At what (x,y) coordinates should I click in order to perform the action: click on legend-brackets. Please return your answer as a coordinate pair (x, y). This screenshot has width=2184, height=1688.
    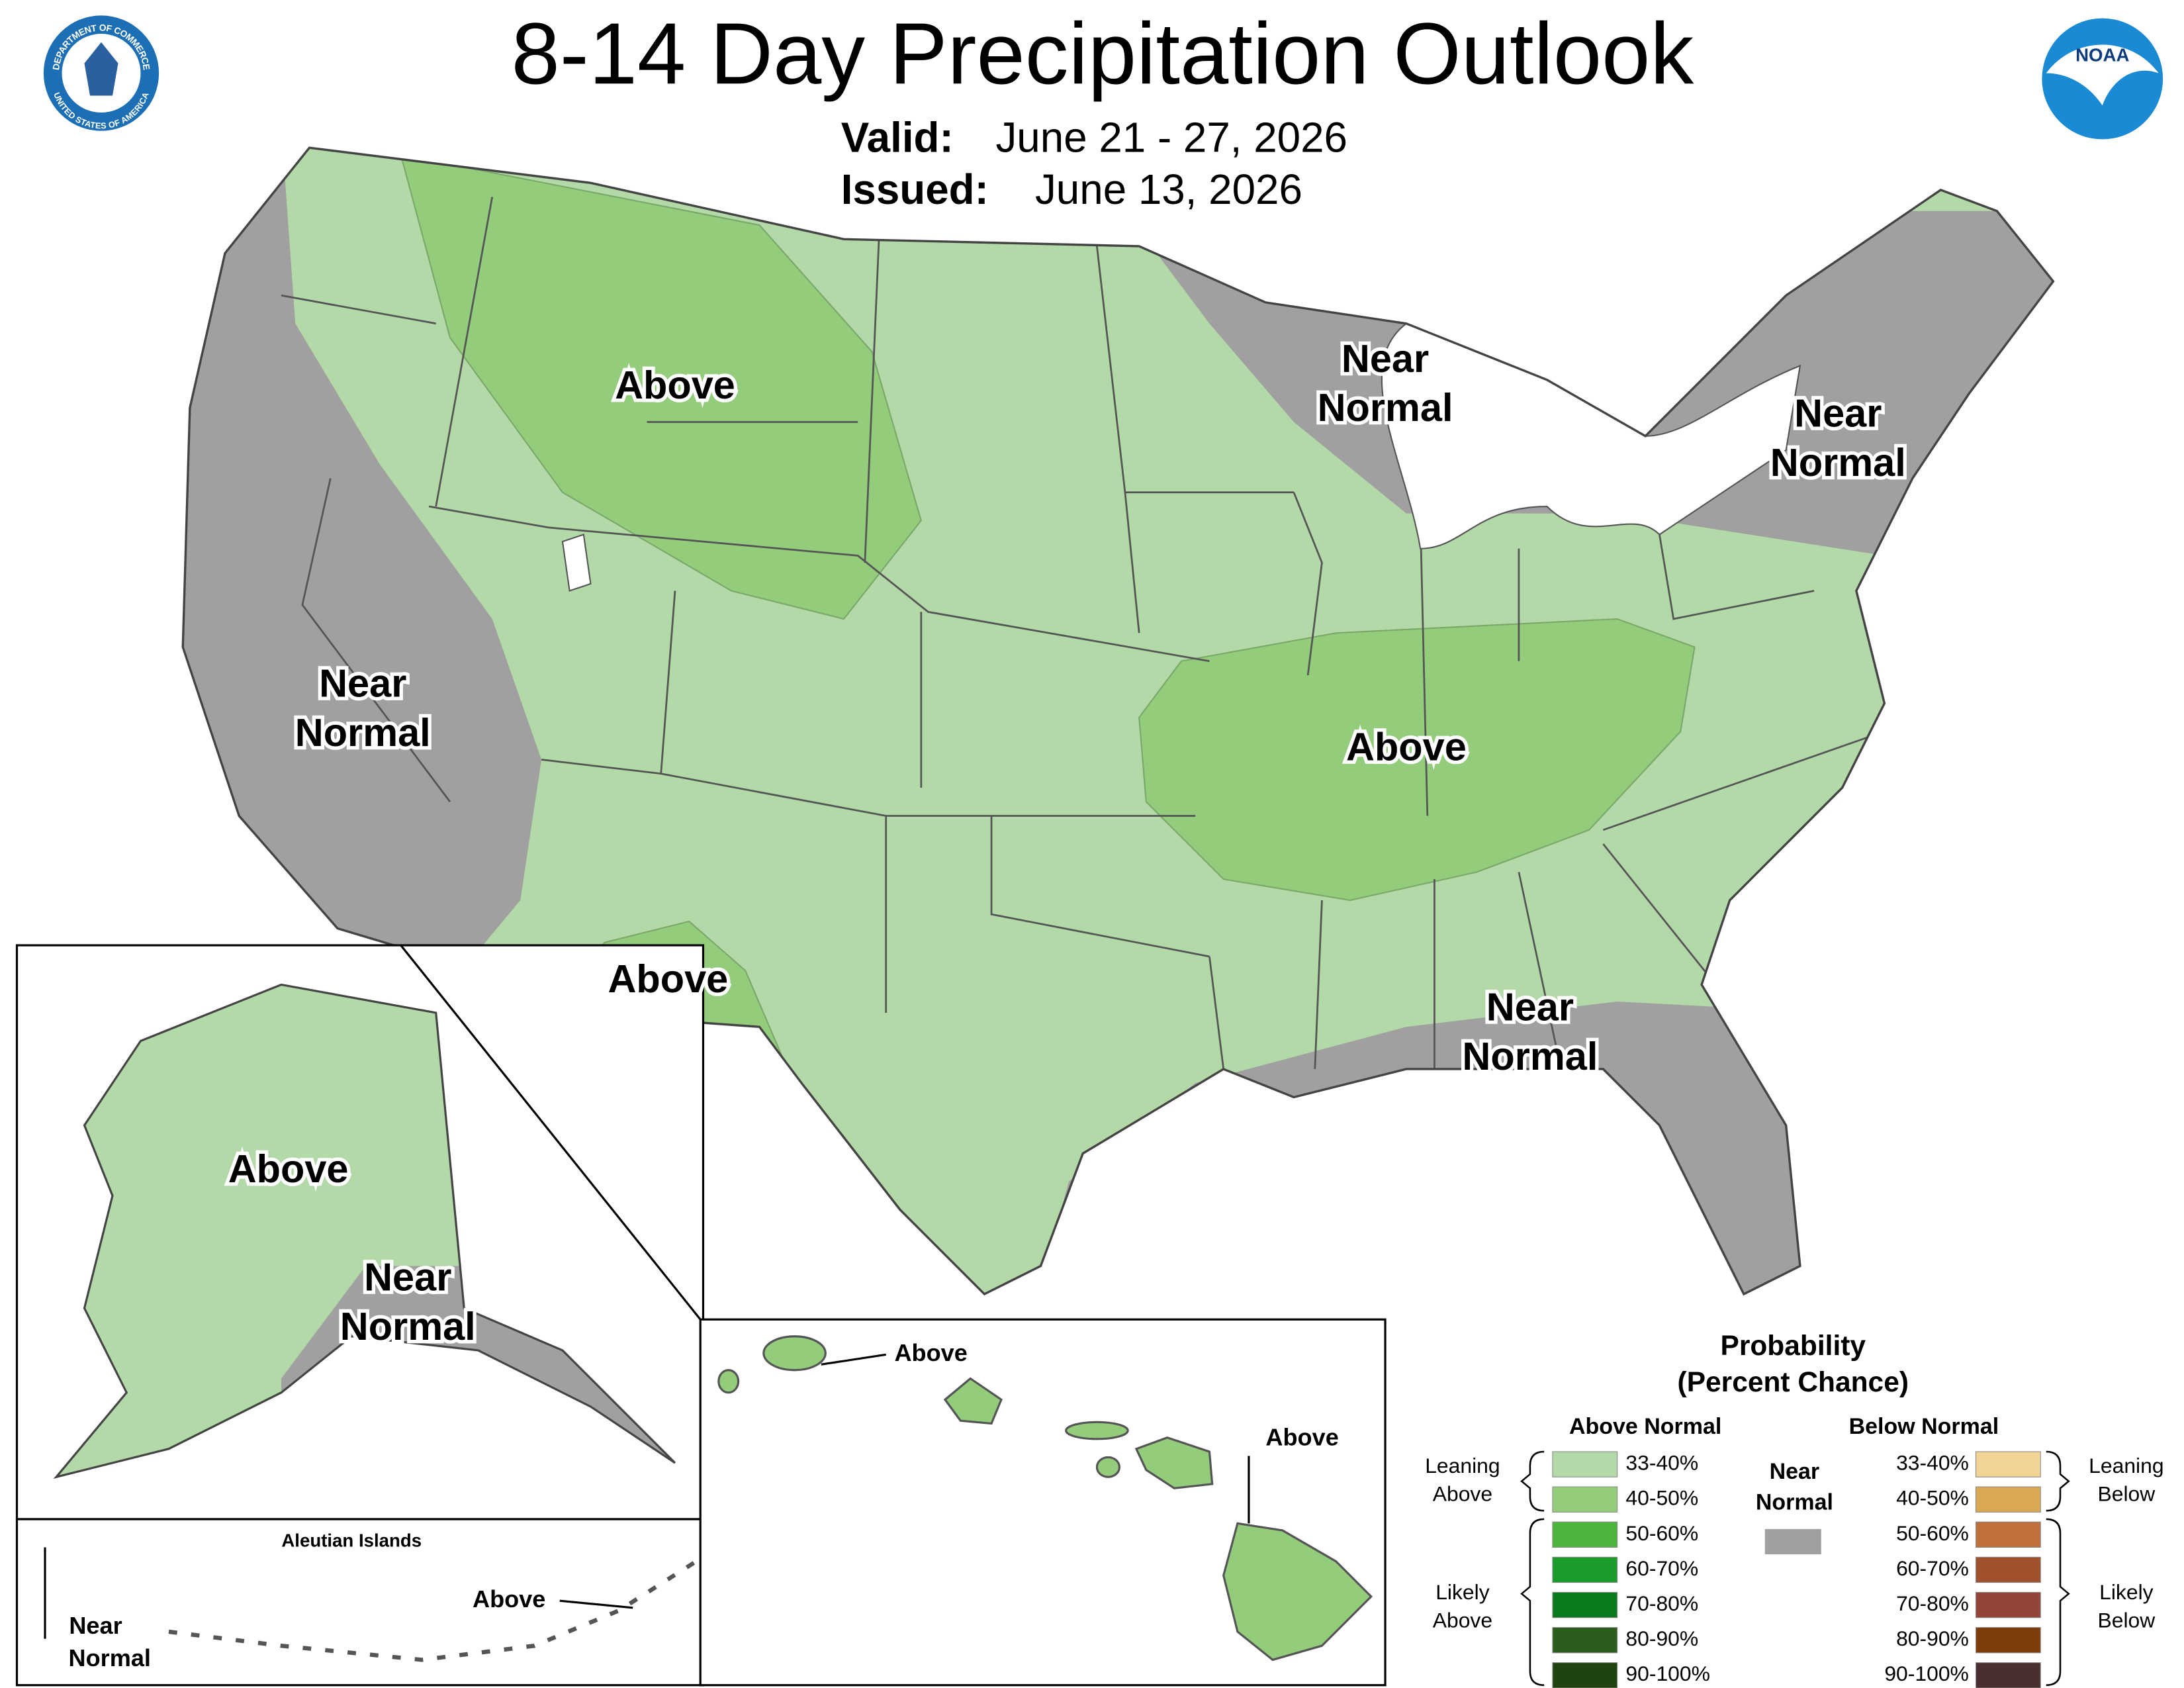
    Looking at the image, I should click on (1795, 1568).